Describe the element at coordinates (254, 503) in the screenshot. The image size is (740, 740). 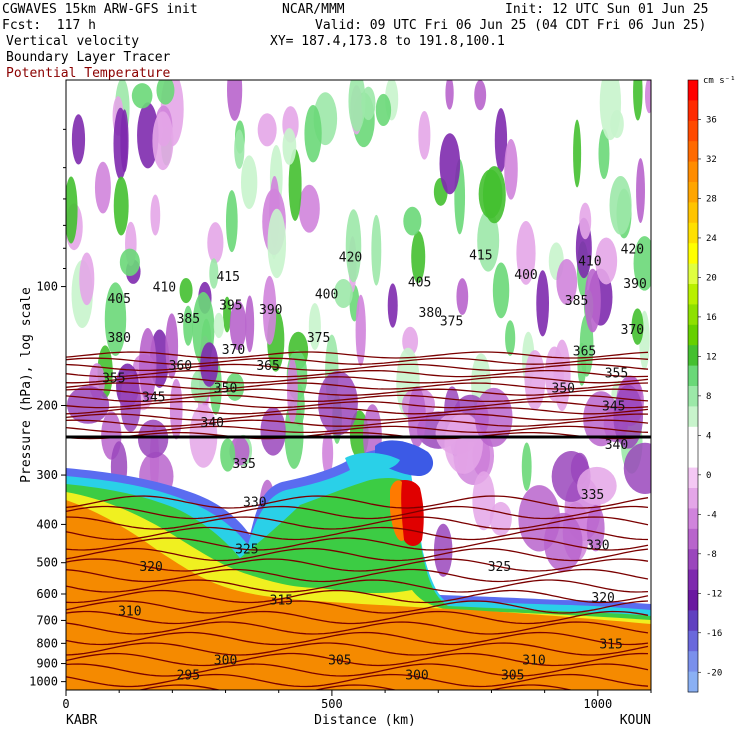
I see `isentrope-label: 330` at that location.